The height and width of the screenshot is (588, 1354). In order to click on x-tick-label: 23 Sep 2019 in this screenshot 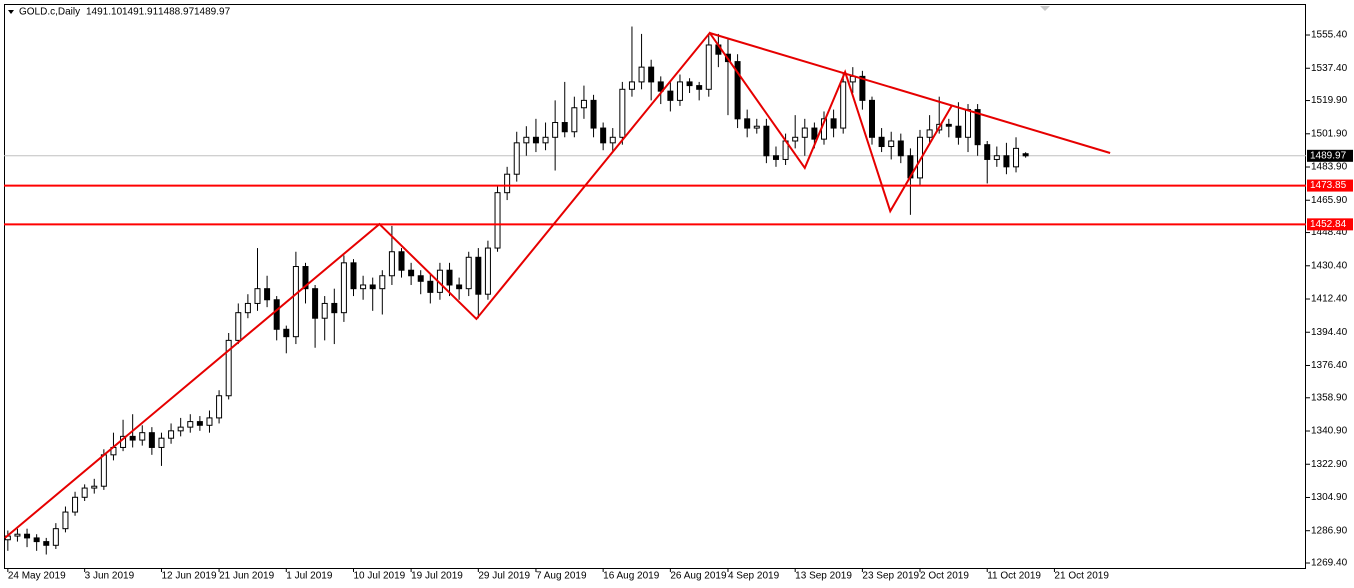, I will do `click(890, 576)`.